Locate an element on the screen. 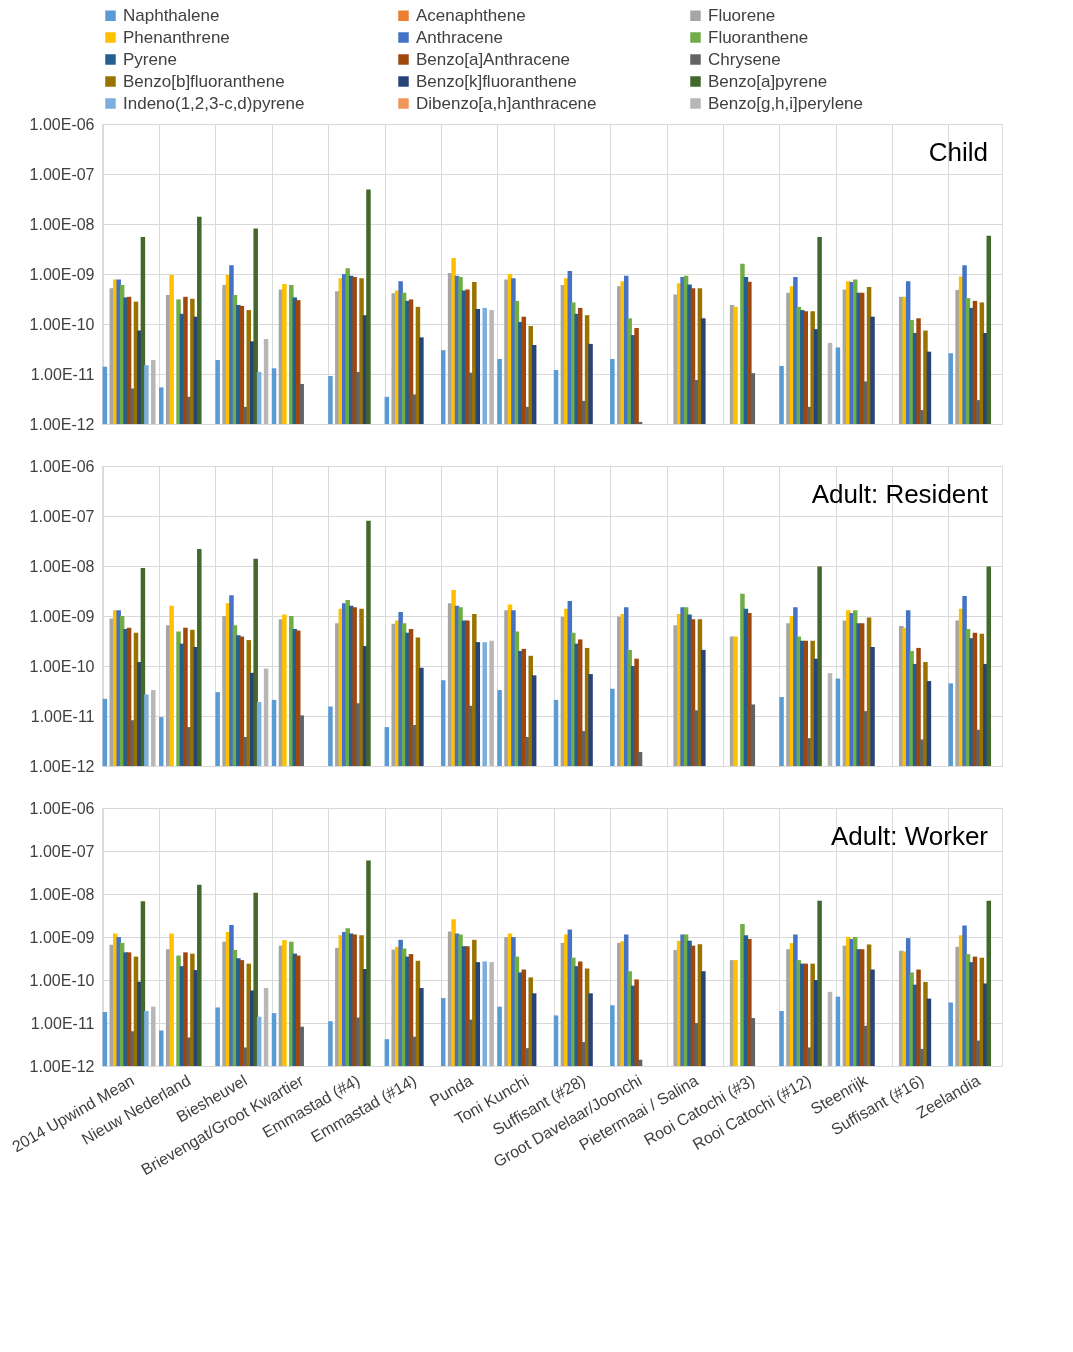 The height and width of the screenshot is (1352, 1073). legend-label: Benzo[b]fluoranthene is located at coordinates (204, 81).